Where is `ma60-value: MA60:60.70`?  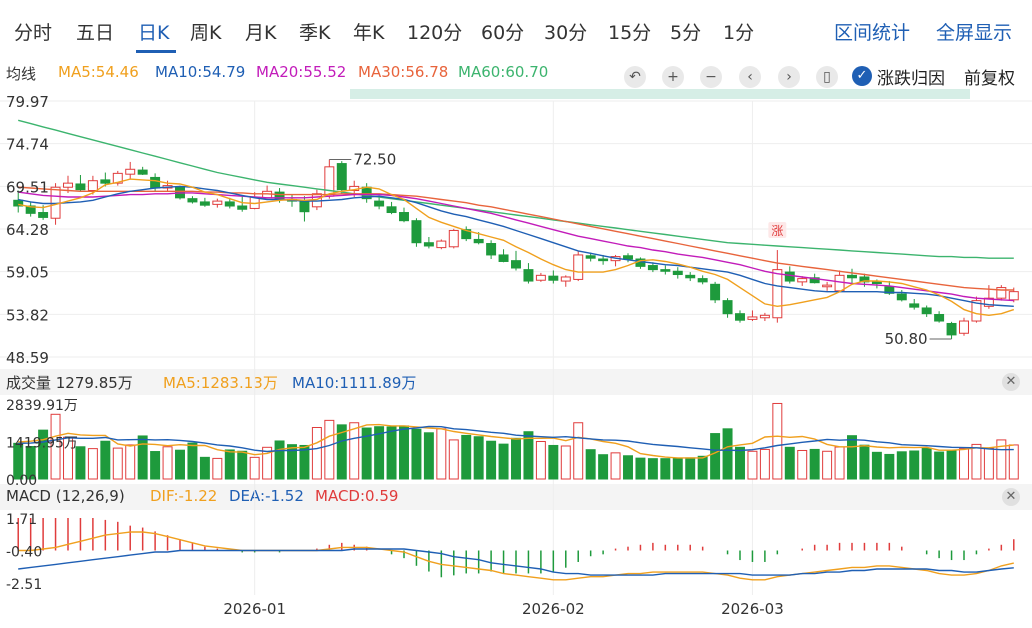
ma60-value: MA60:60.70 is located at coordinates (503, 72).